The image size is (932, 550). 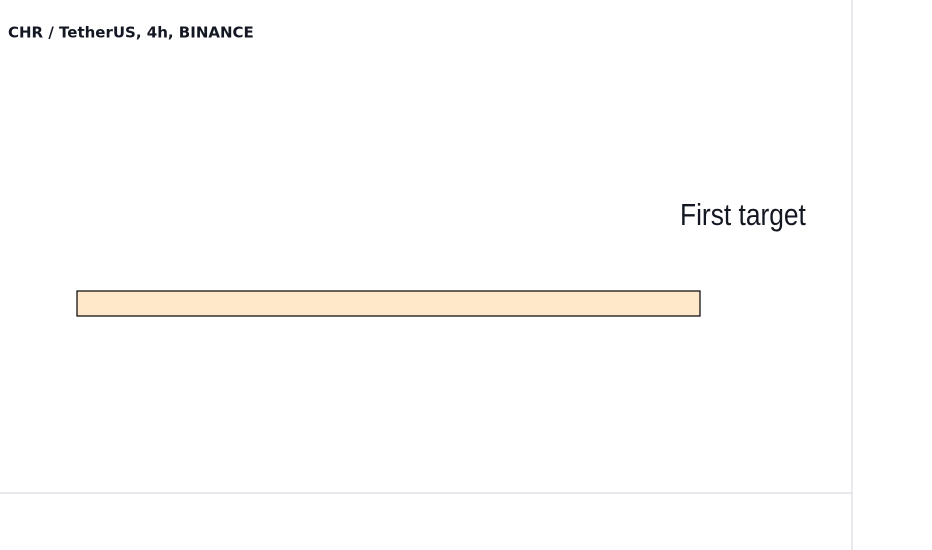 What do you see at coordinates (131, 33) in the screenshot?
I see `chart-title: CHR / TetherUS, 4h, BINANCE` at bounding box center [131, 33].